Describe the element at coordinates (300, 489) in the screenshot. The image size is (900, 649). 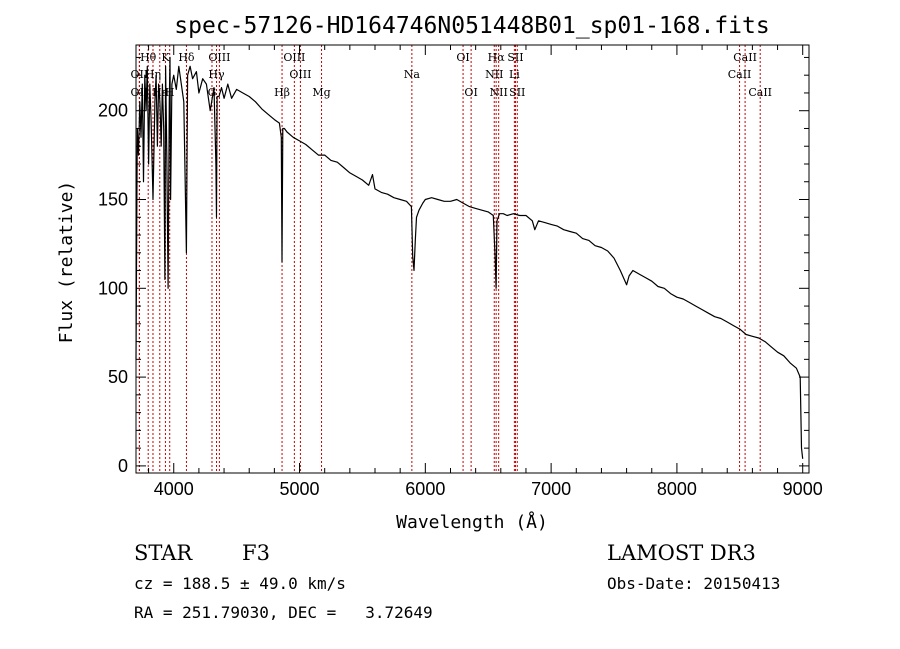
I see `x-tick-label: 5000` at that location.